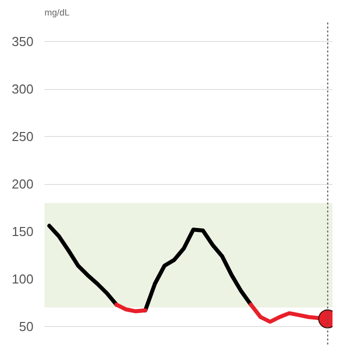 The height and width of the screenshot is (350, 350). What do you see at coordinates (23, 279) in the screenshot?
I see `y-tick-label: 100` at bounding box center [23, 279].